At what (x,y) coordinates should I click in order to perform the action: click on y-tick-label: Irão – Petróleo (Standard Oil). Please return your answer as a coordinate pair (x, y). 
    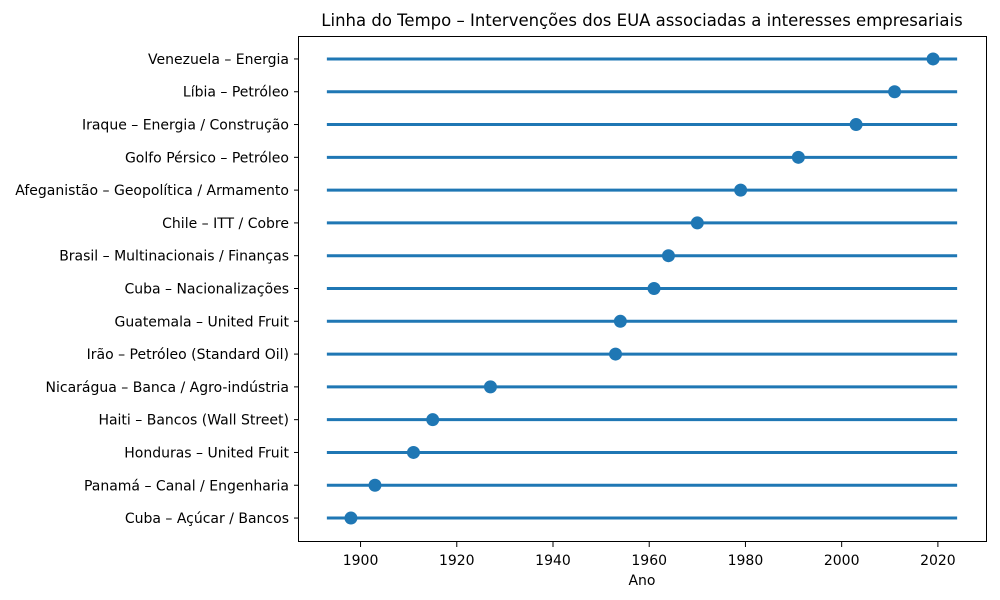
    Looking at the image, I should click on (188, 355).